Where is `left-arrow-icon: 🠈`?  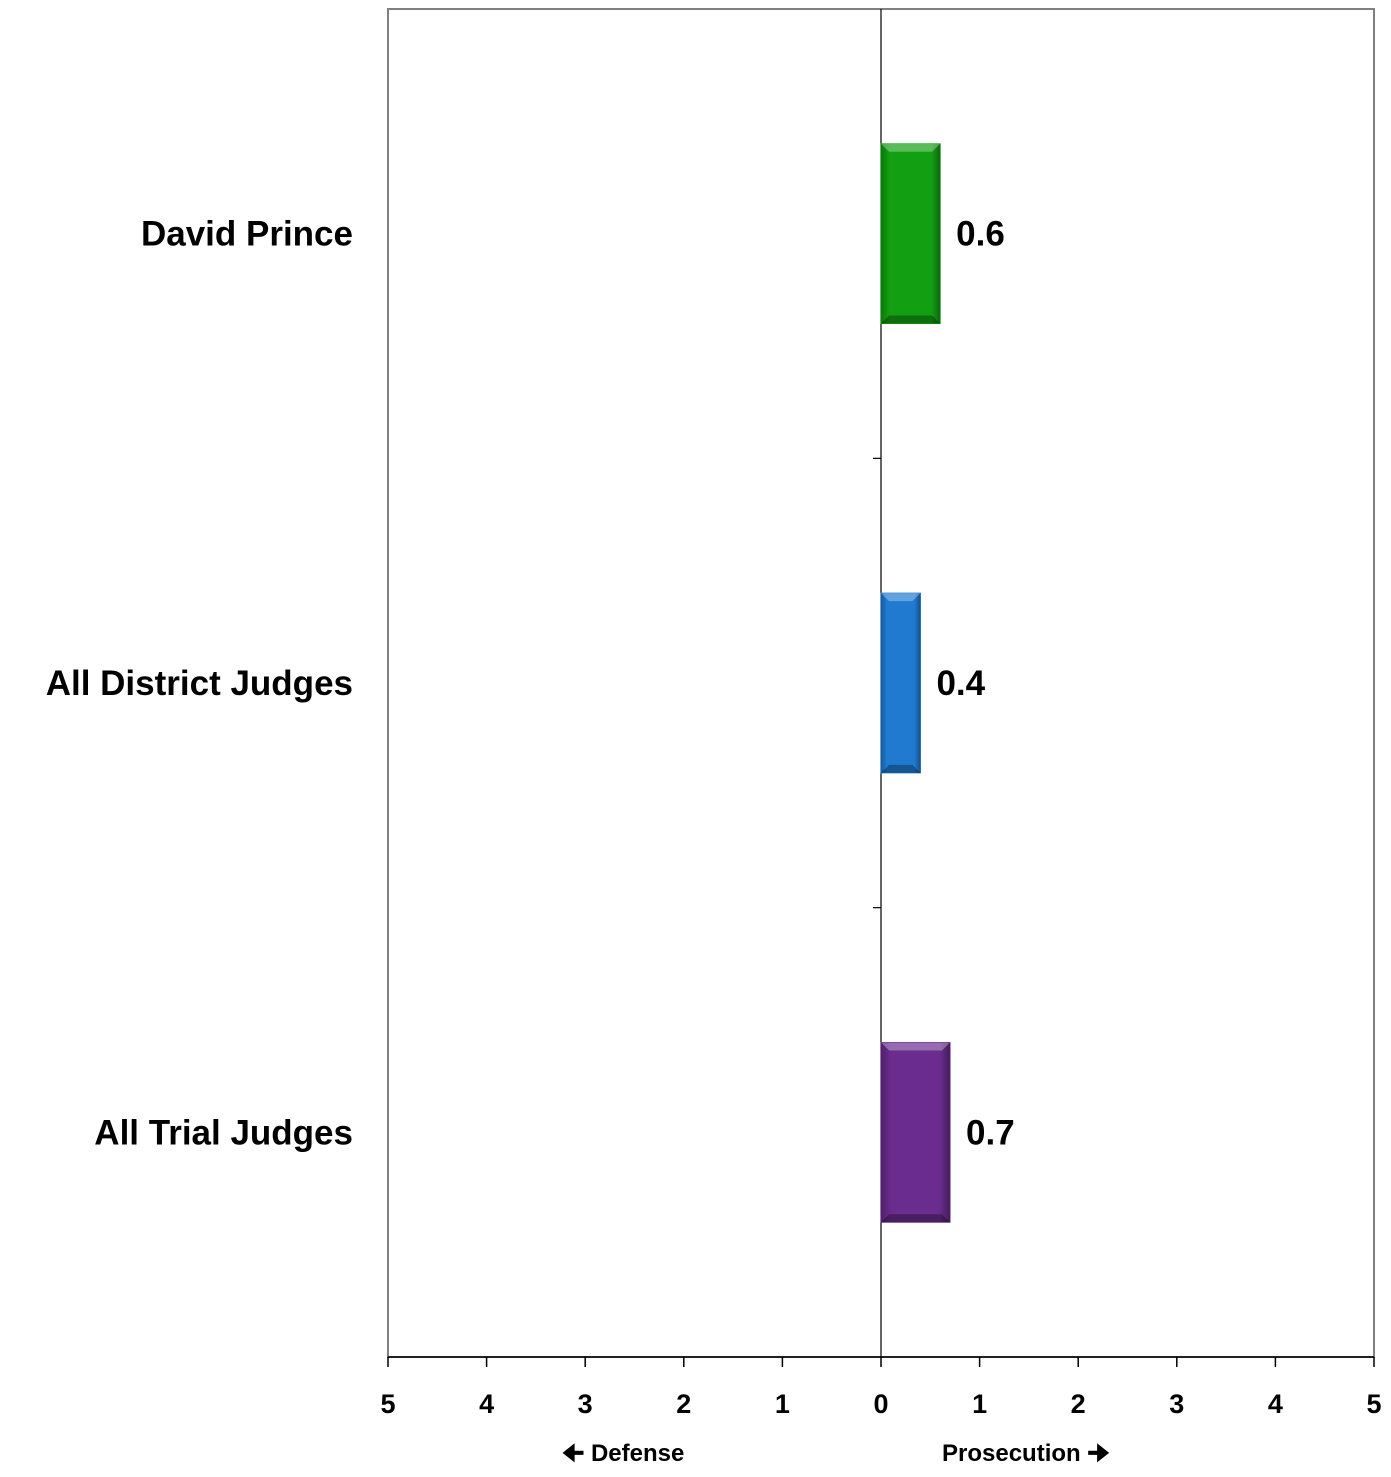 left-arrow-icon: 🠈 is located at coordinates (573, 1453).